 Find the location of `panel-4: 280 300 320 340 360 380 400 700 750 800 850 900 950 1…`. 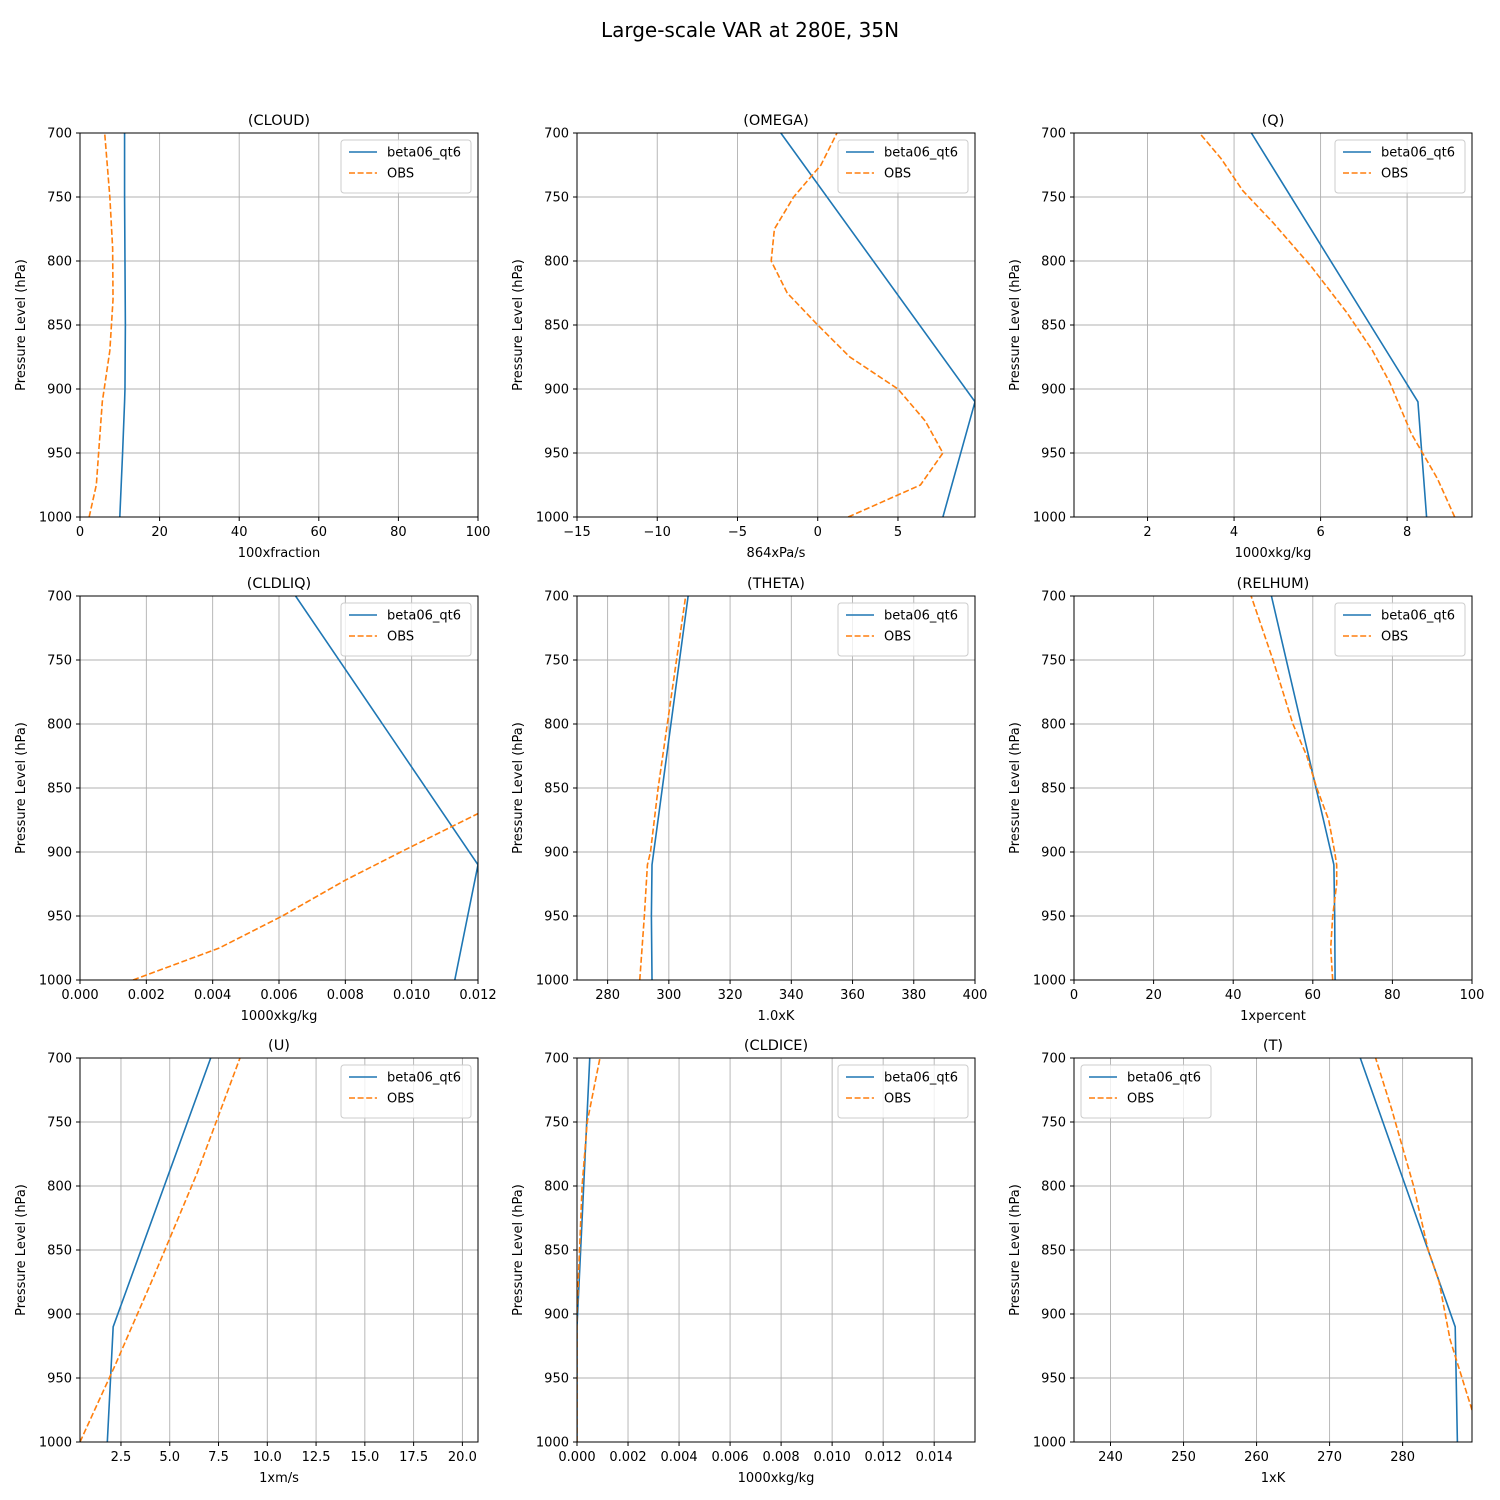

panel-4: 280 300 320 340 360 380 400 700 750 800 850 900 950 1… is located at coordinates (749, 800).